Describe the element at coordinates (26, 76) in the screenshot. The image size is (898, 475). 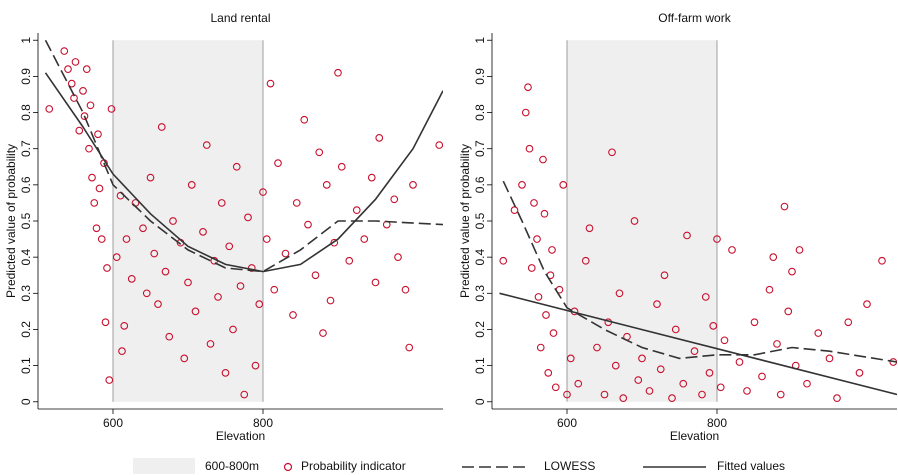
I see `y-tick-label: 0.9` at that location.